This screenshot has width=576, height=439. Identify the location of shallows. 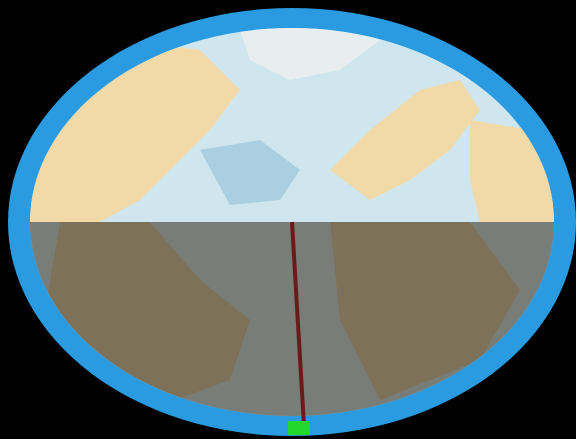
(250, 172).